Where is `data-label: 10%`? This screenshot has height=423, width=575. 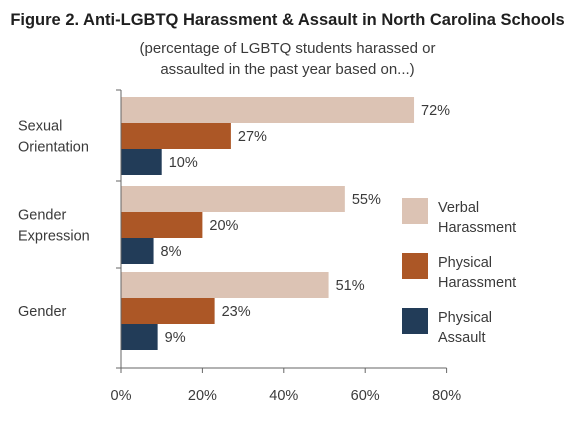
data-label: 10% is located at coordinates (183, 163).